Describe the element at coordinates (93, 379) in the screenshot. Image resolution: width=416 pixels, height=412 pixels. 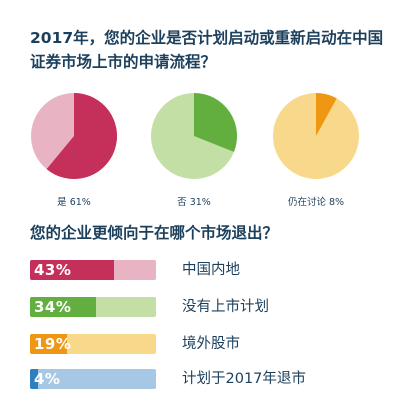
I see `bar-track: 4%` at that location.